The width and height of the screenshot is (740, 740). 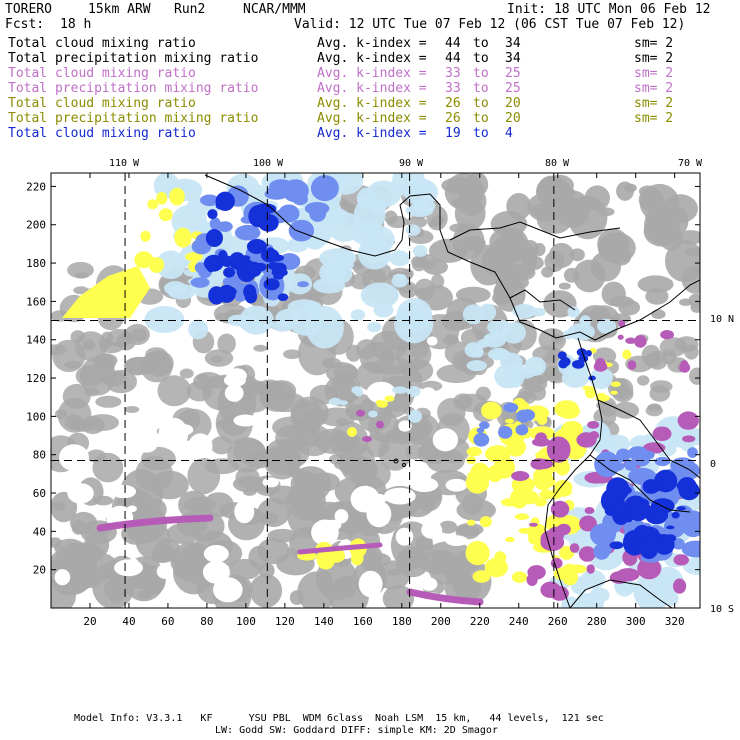 What do you see at coordinates (36, 186) in the screenshot?
I see `y-tick-label: 220` at bounding box center [36, 186].